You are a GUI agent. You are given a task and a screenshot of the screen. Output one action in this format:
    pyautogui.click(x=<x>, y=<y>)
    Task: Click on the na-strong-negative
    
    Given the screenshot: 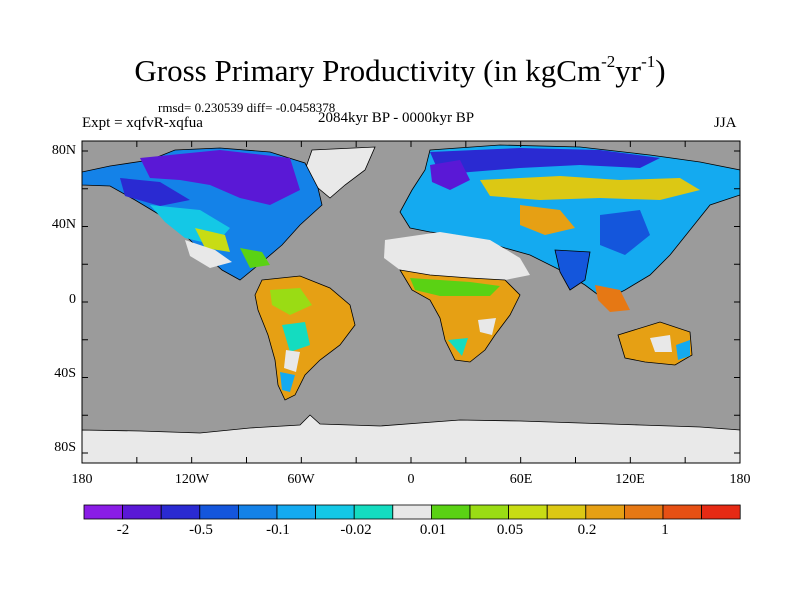 What is the action you would take?
    pyautogui.click(x=155, y=192)
    